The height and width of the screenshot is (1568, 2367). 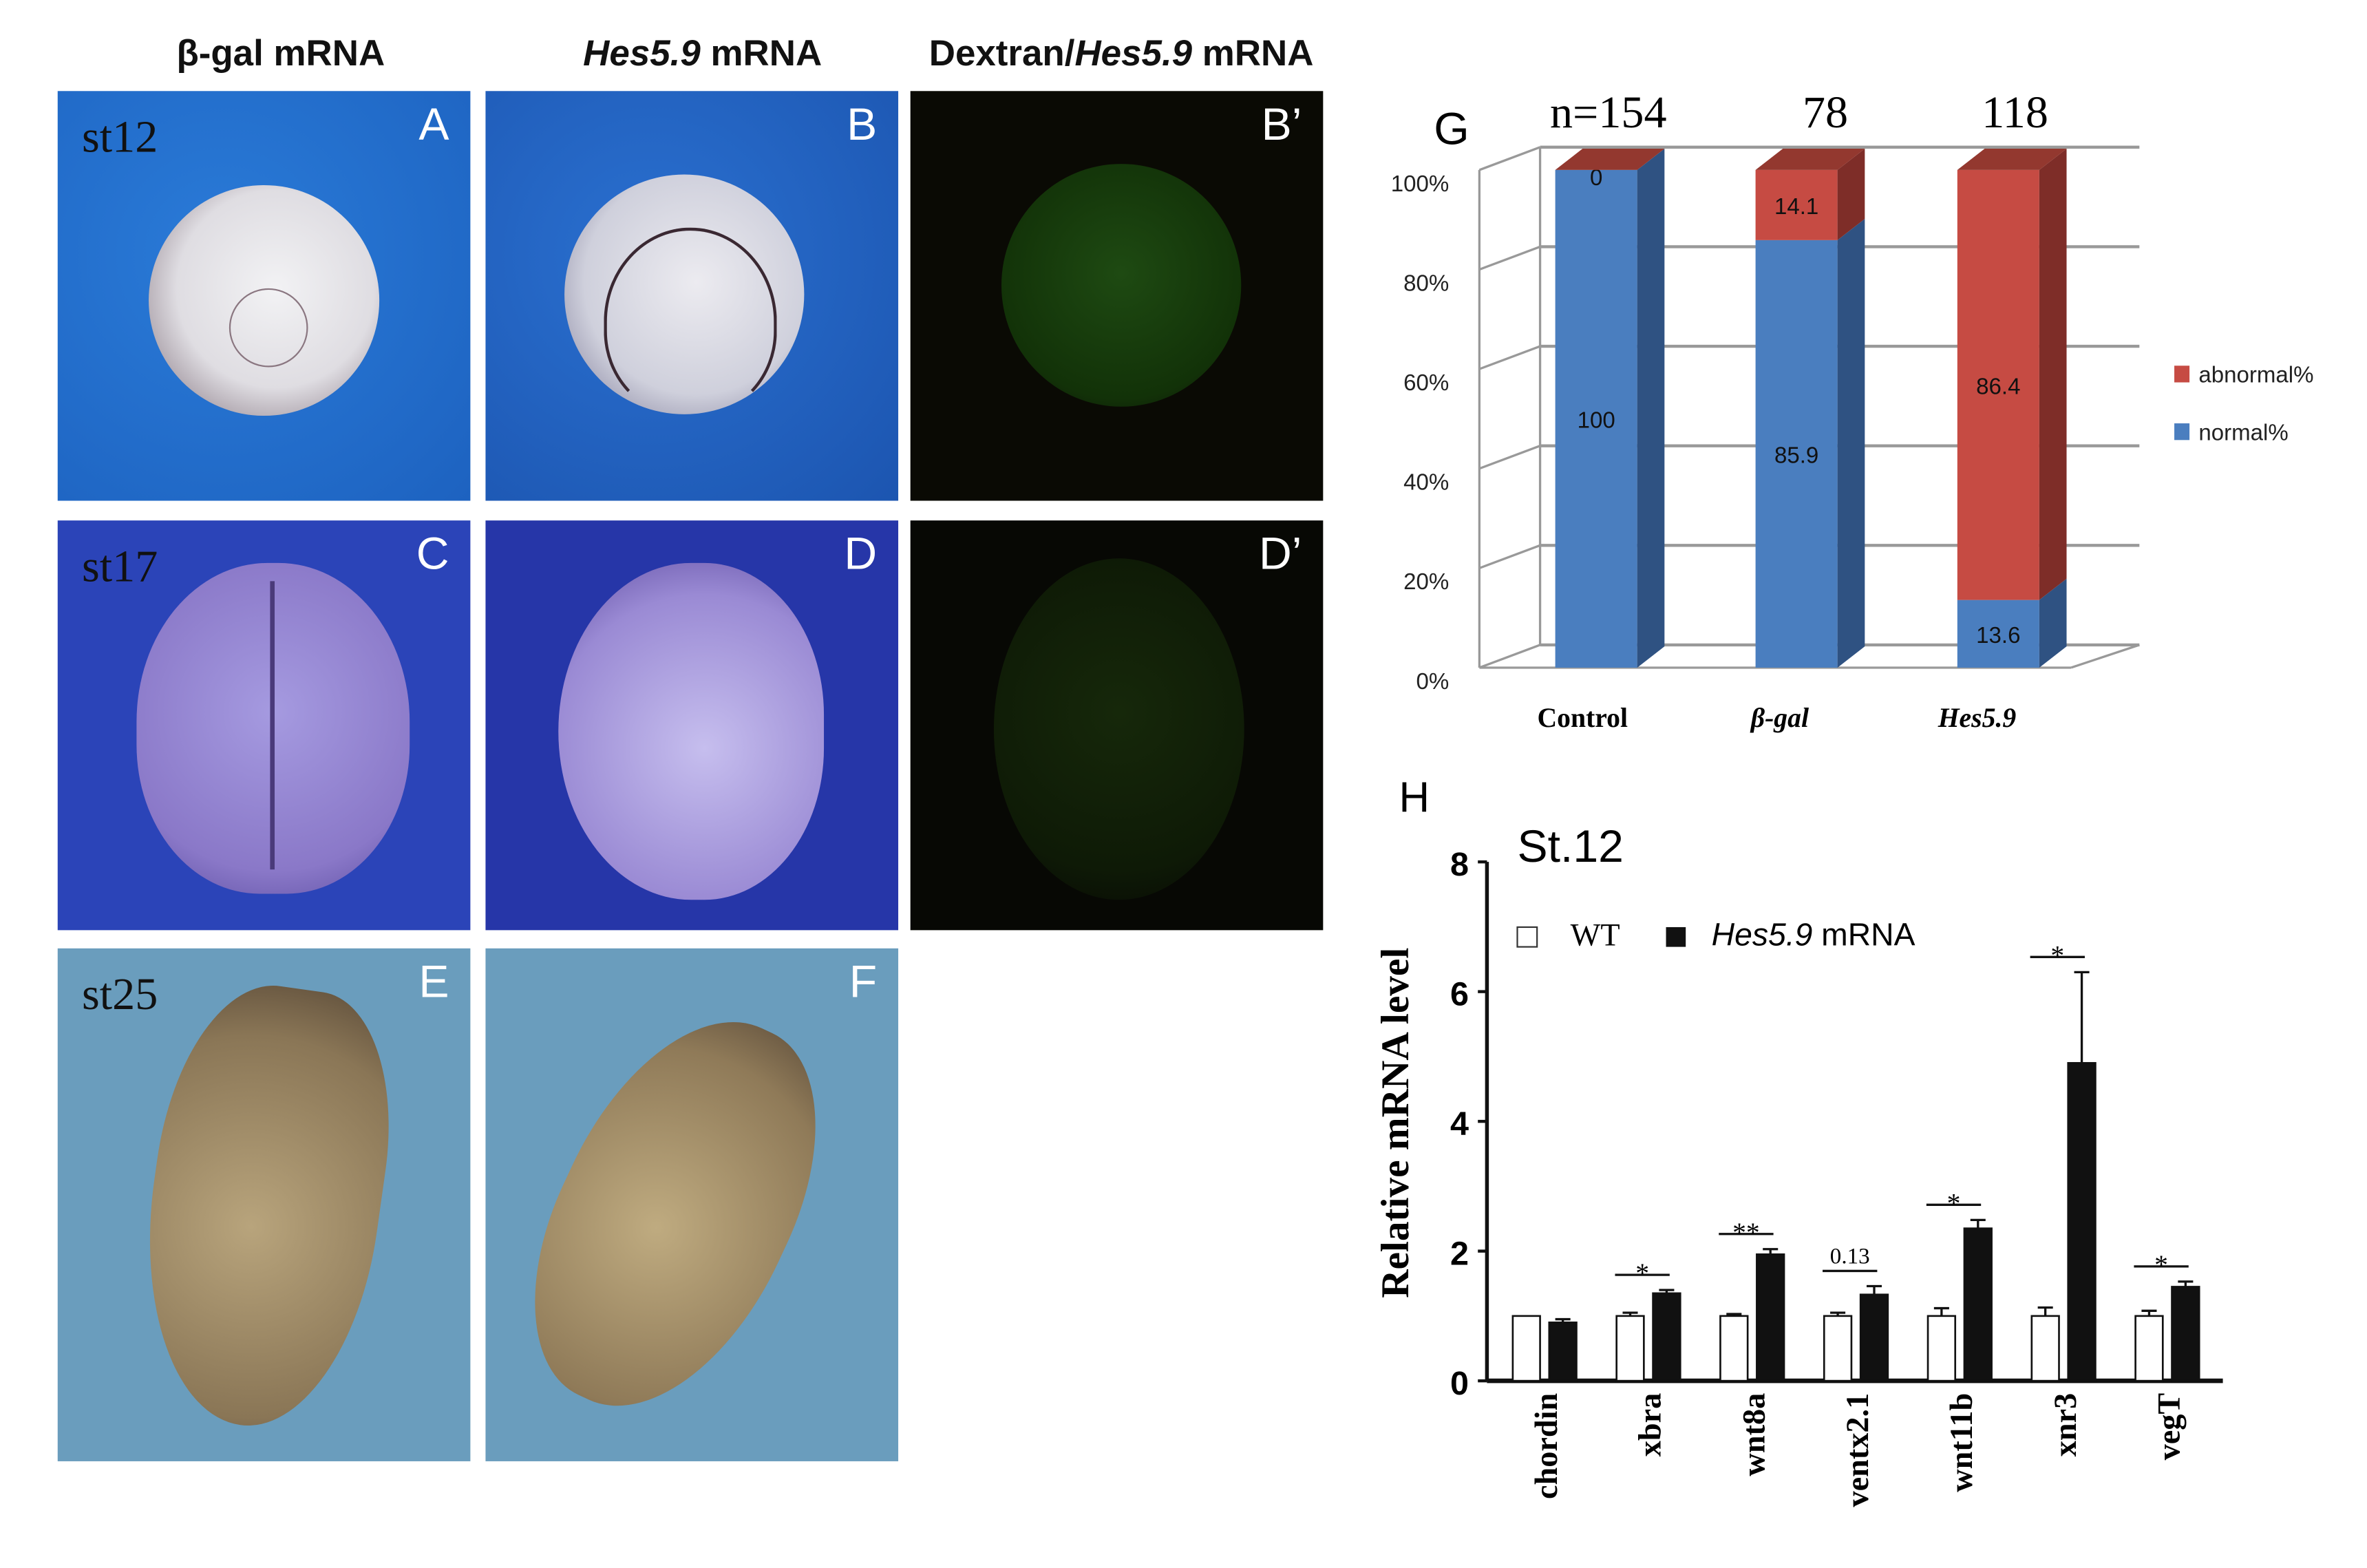 I want to click on panel-d-prime: D’, so click(x=1117, y=725).